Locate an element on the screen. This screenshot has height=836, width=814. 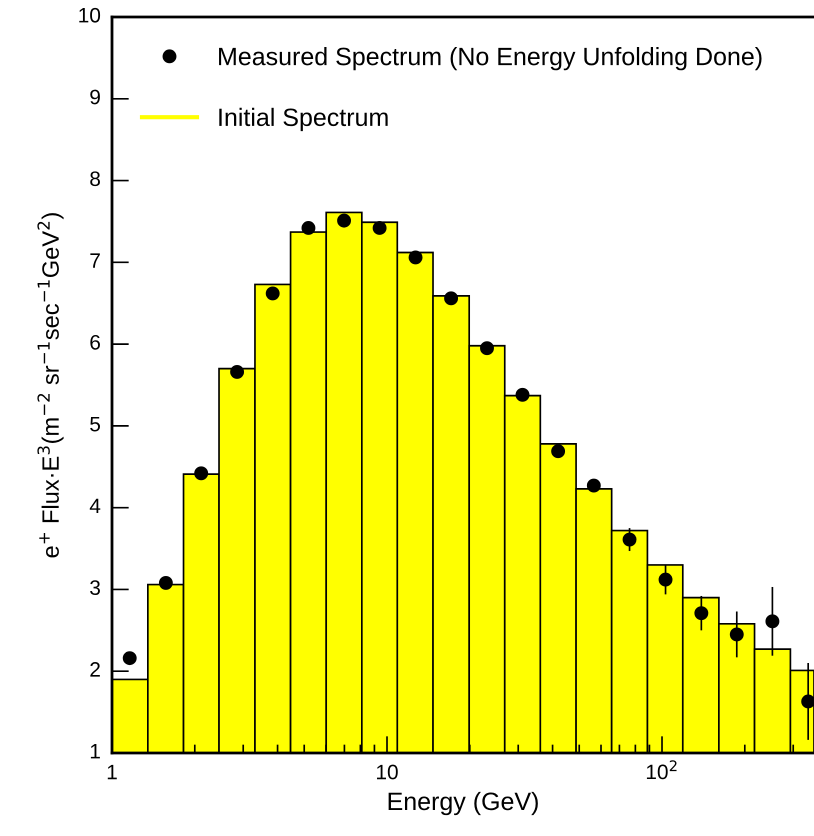
y-tick-label: 7 is located at coordinates (95, 260).